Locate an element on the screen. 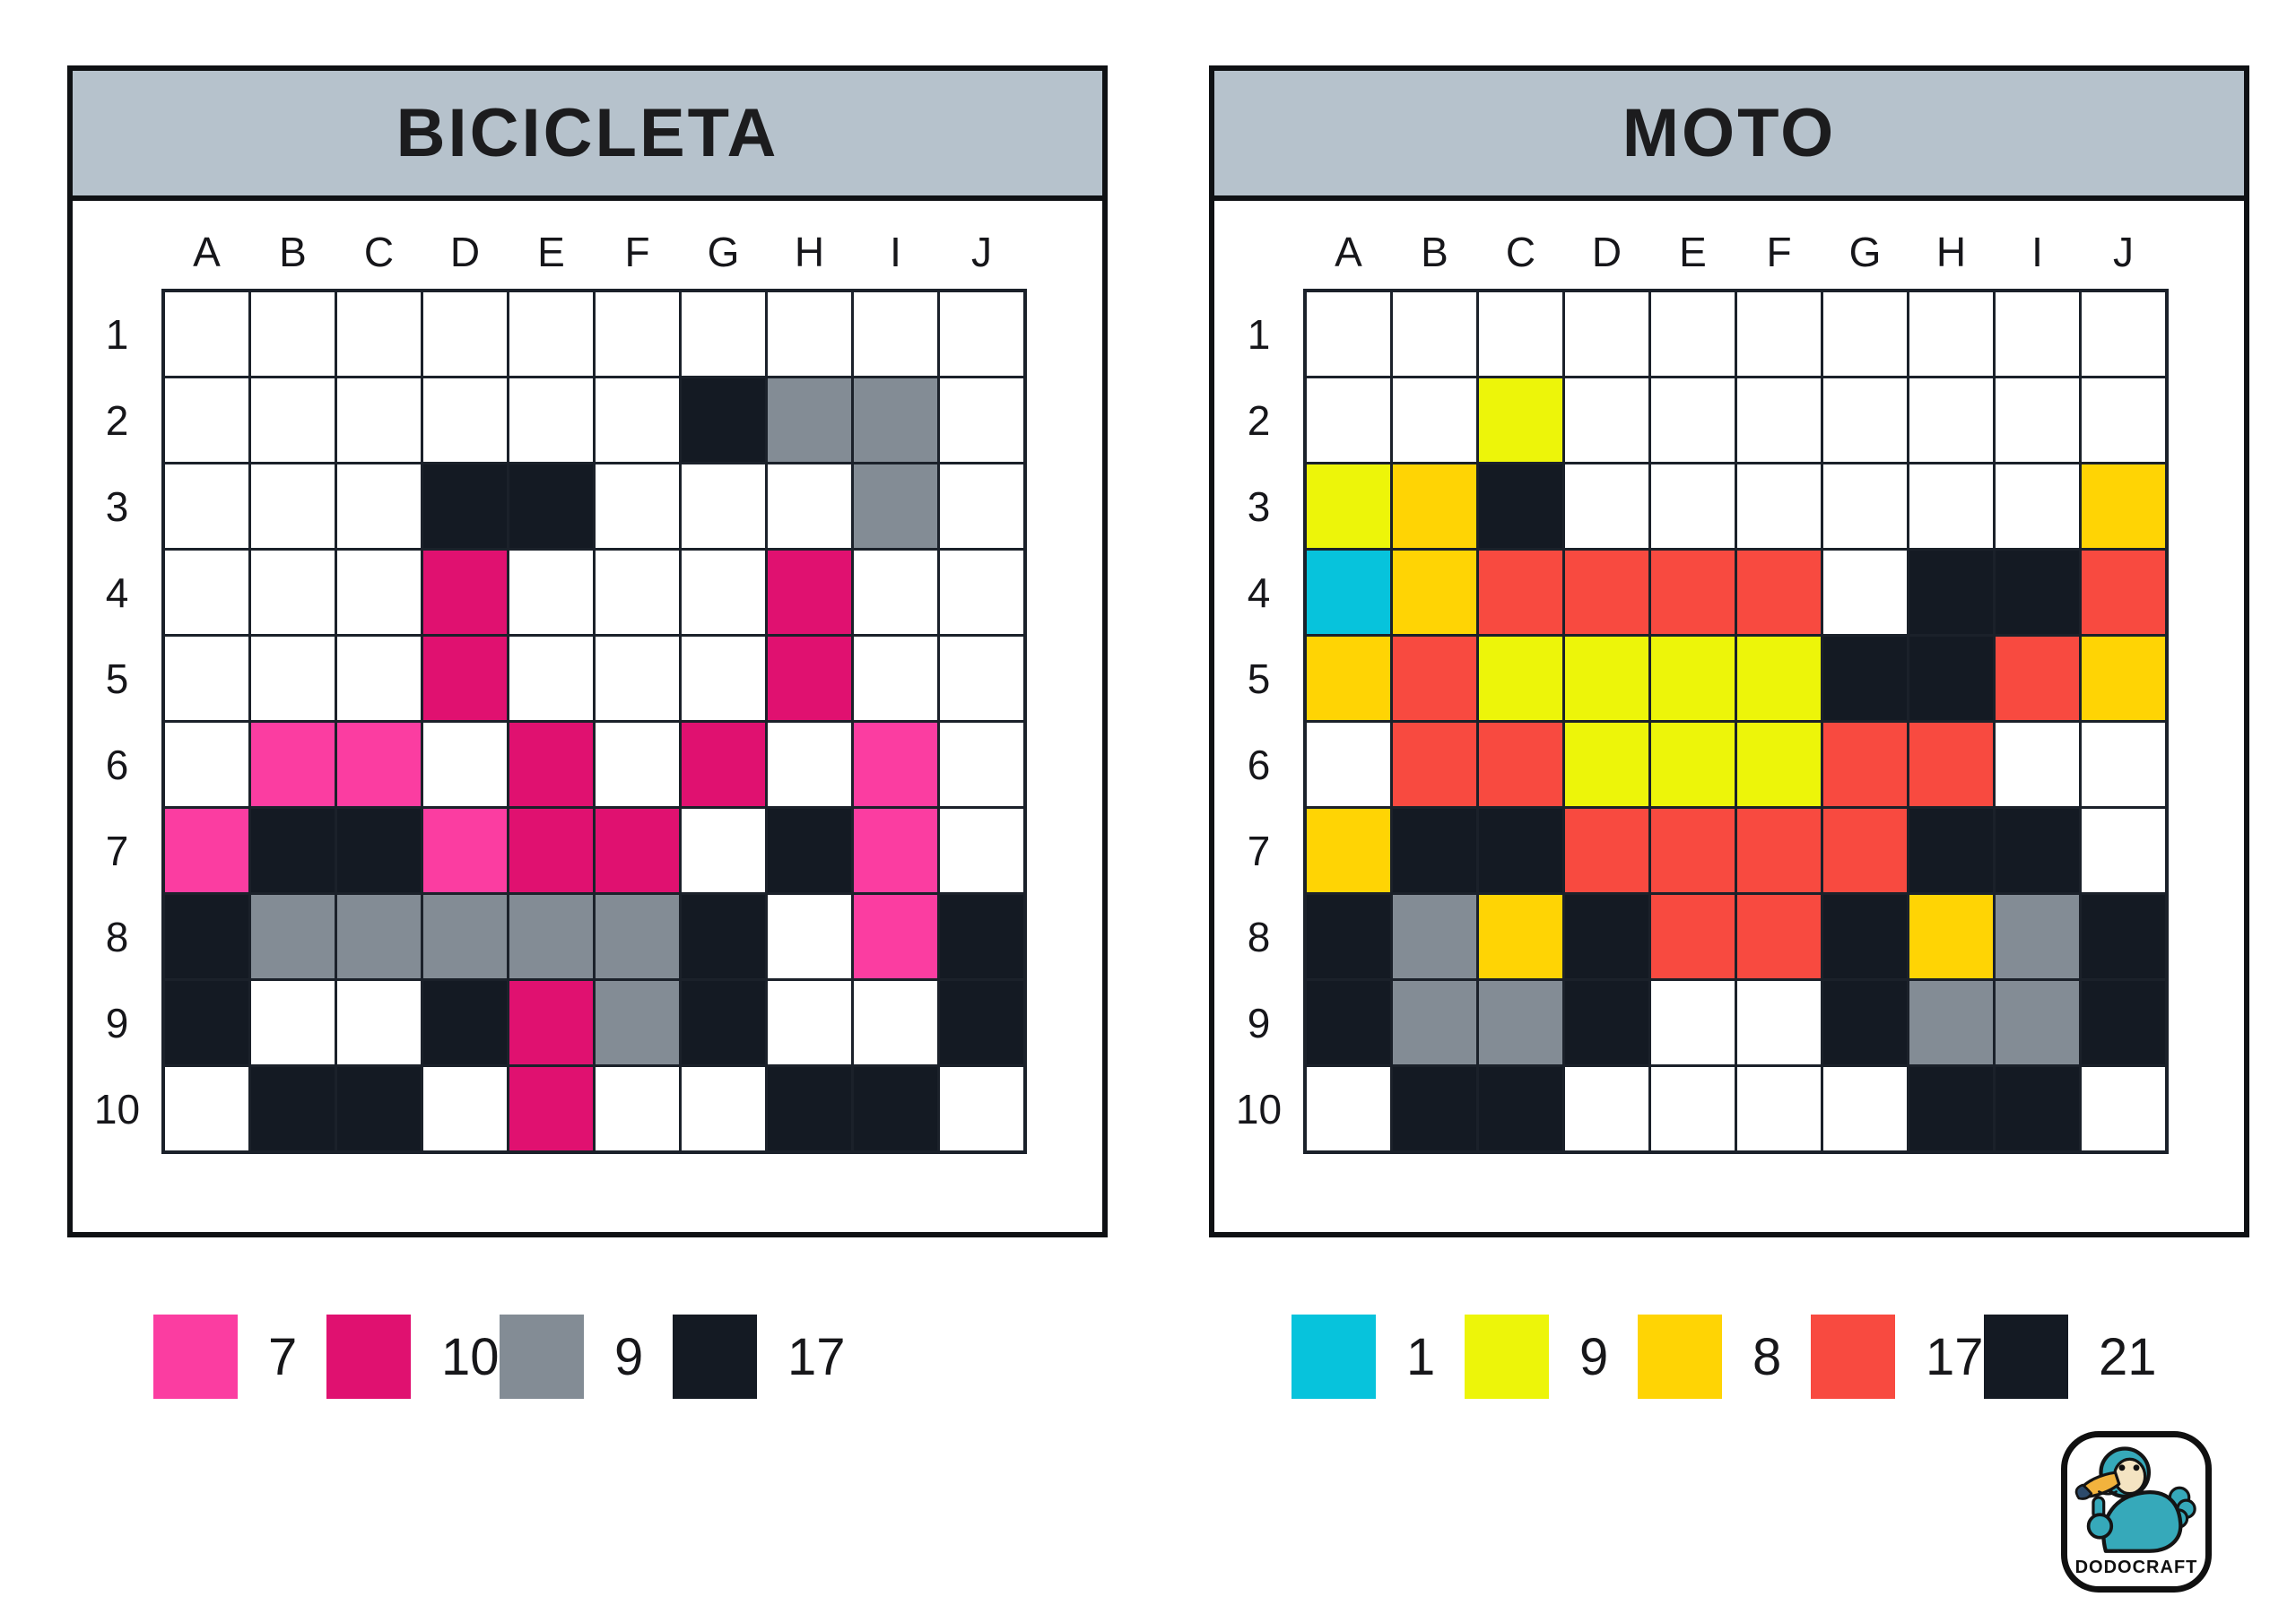 The image size is (2296, 1623). grid-cell-F9 is located at coordinates (637, 1022).